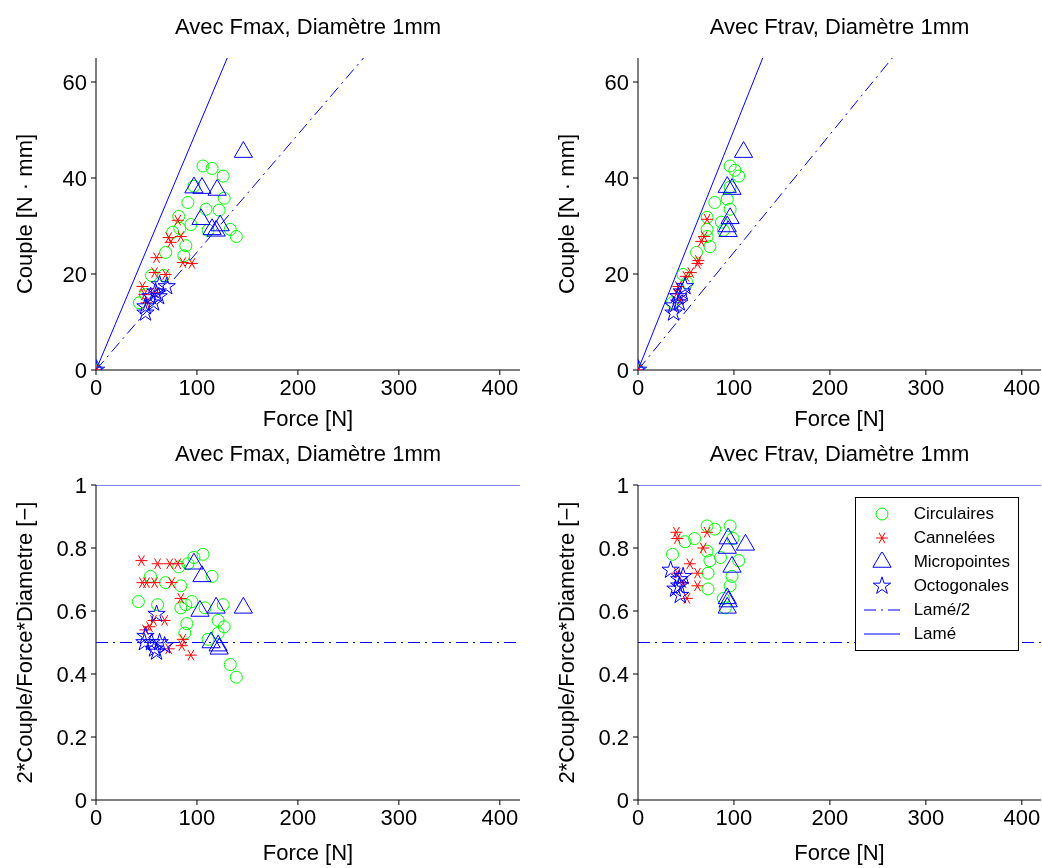  What do you see at coordinates (935, 634) in the screenshot?
I see `legend-label: Lamé` at bounding box center [935, 634].